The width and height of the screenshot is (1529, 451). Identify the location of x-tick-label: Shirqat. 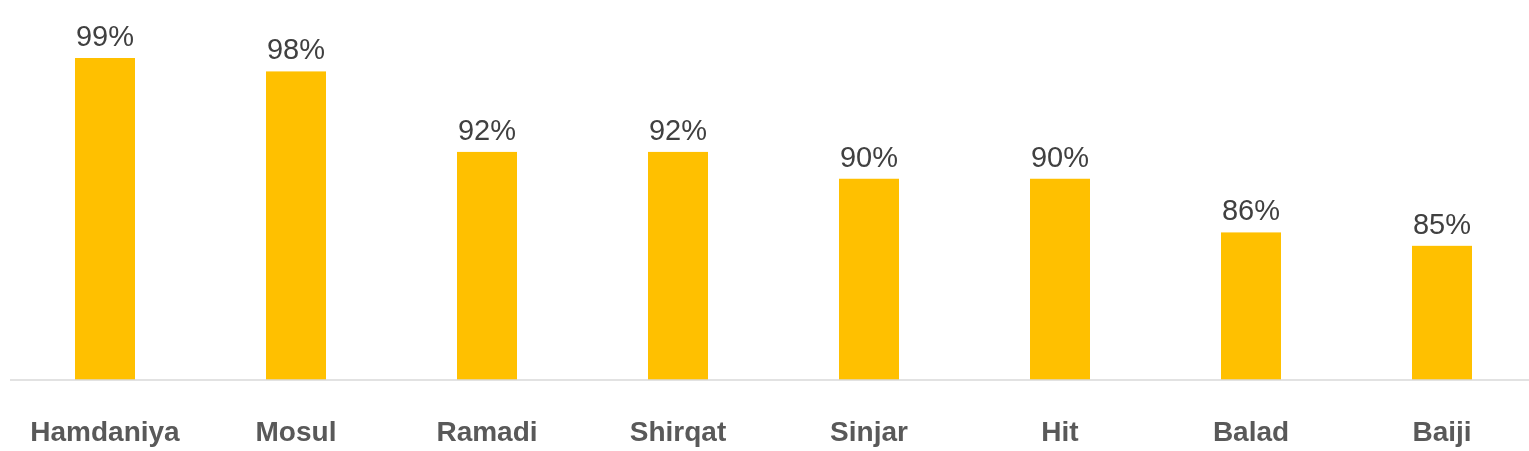
(678, 431).